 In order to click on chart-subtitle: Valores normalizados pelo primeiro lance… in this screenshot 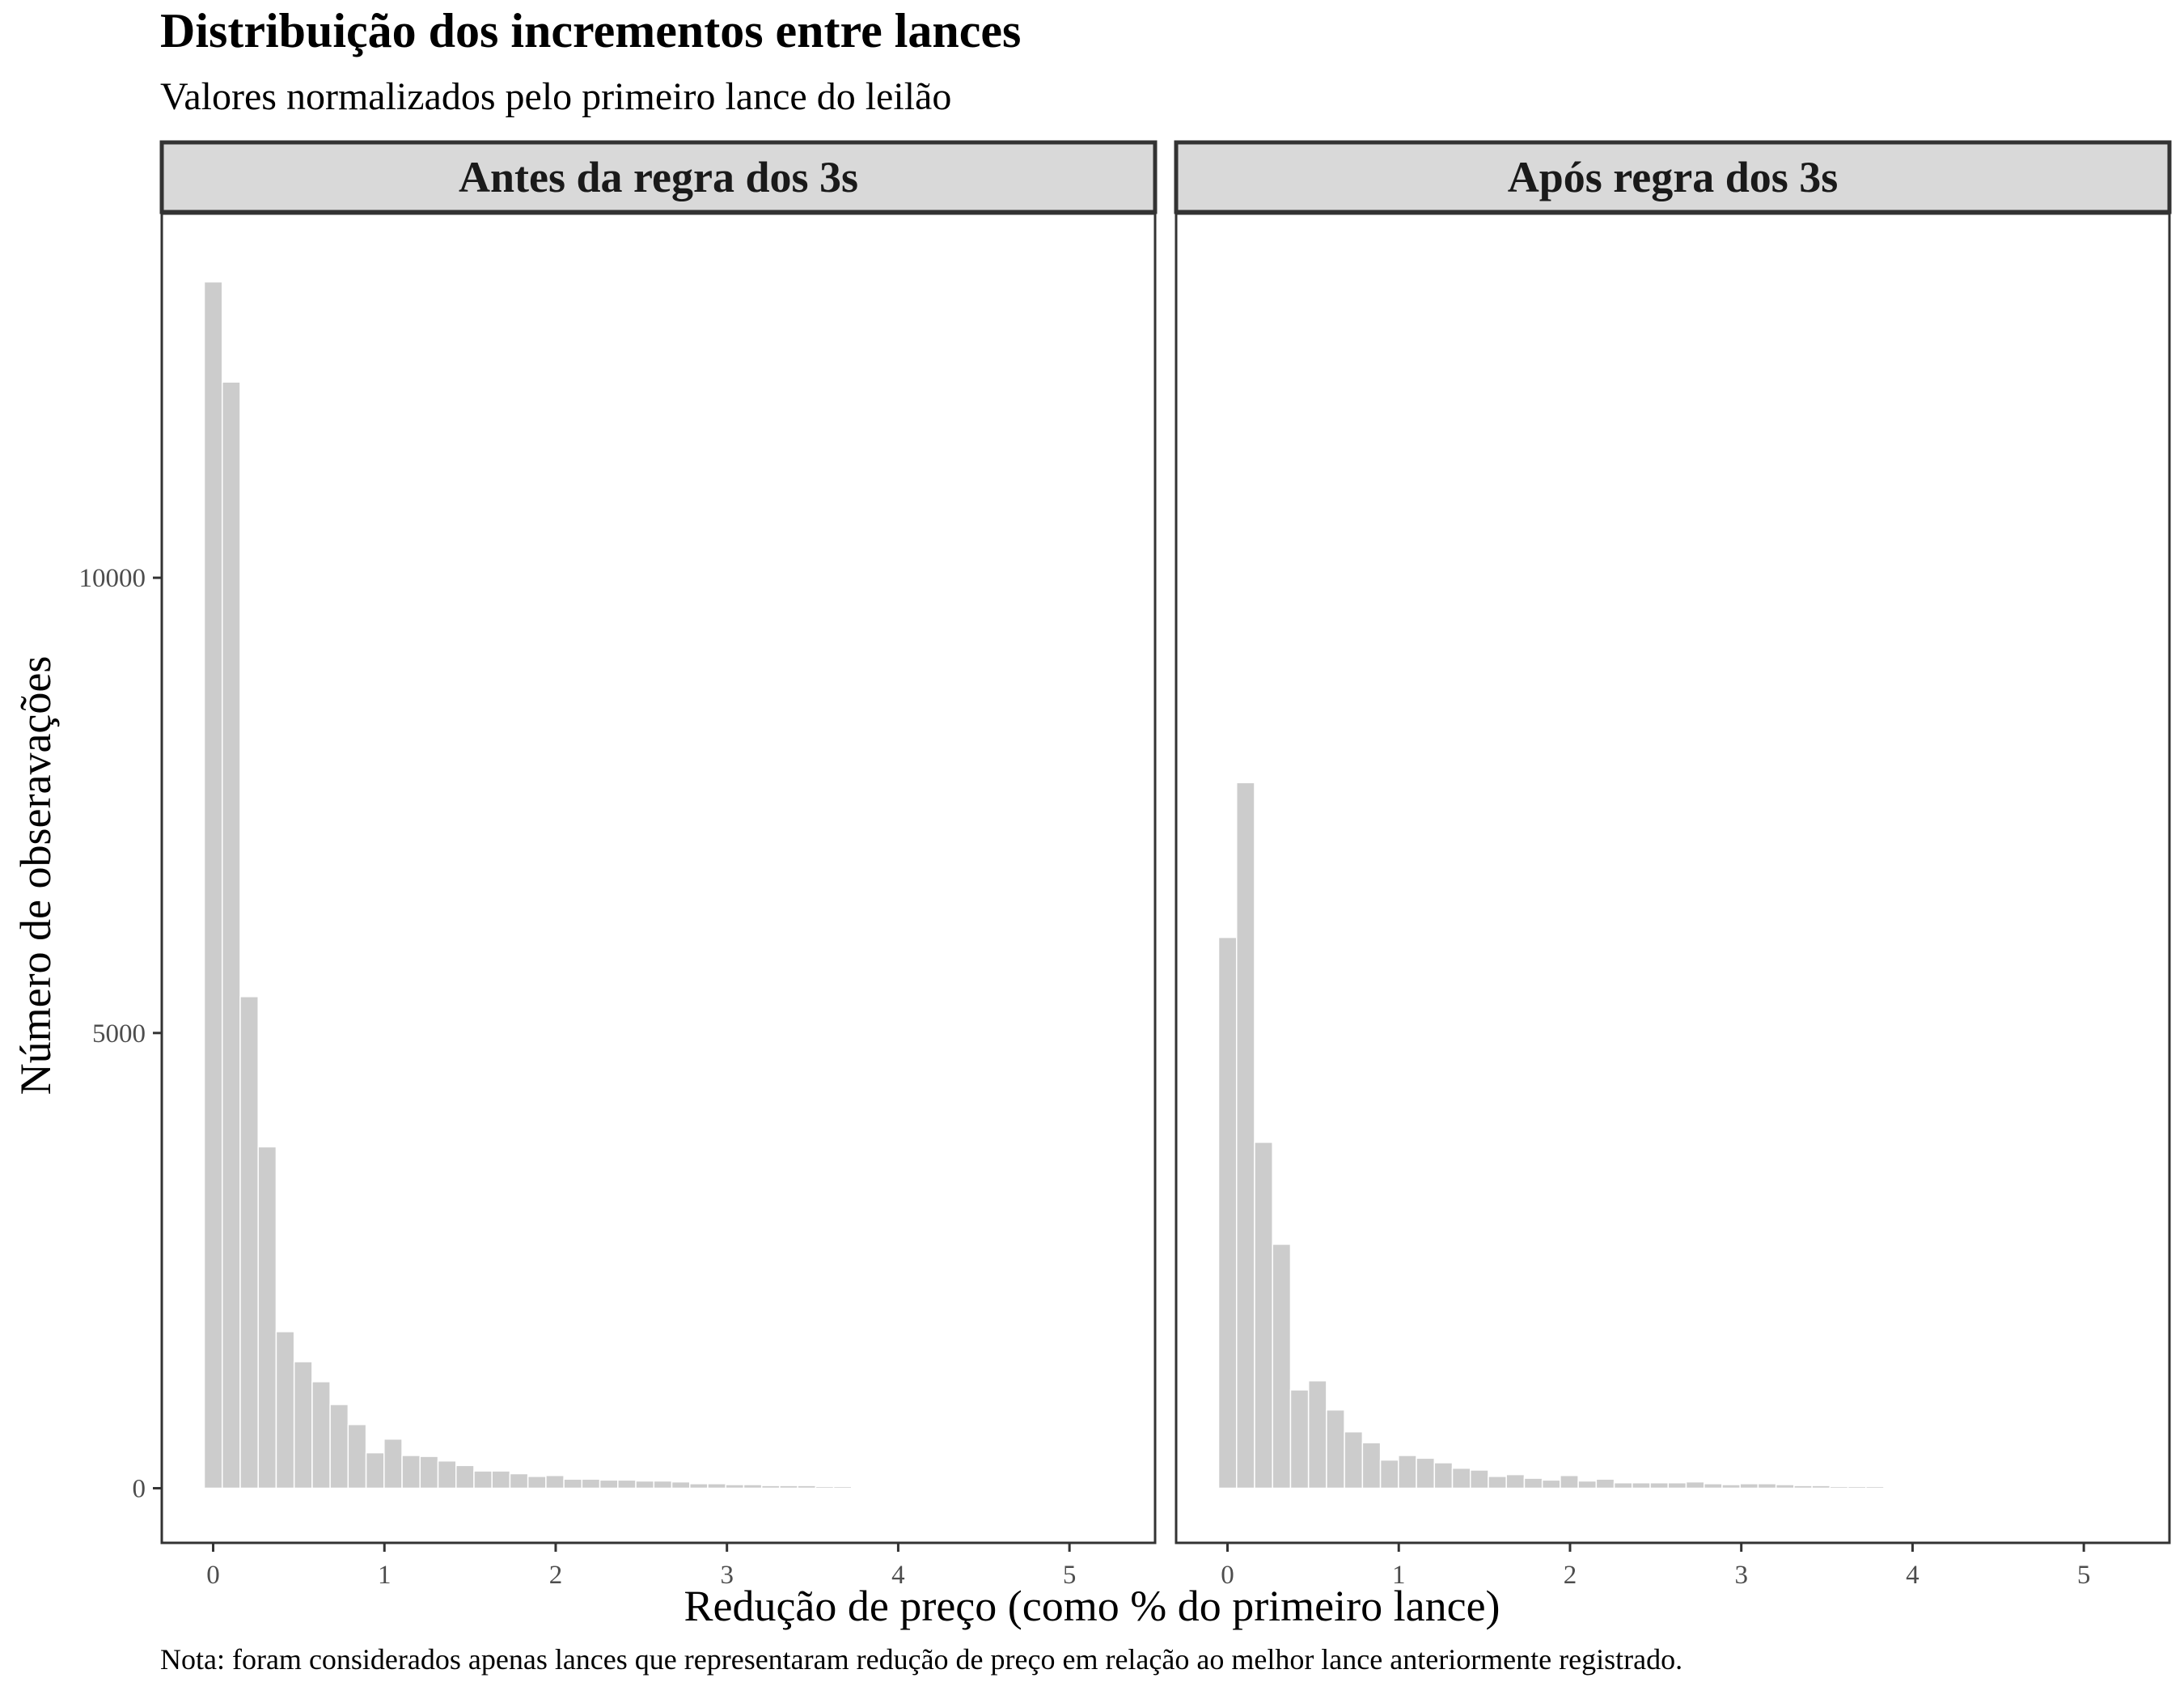, I will do `click(556, 96)`.